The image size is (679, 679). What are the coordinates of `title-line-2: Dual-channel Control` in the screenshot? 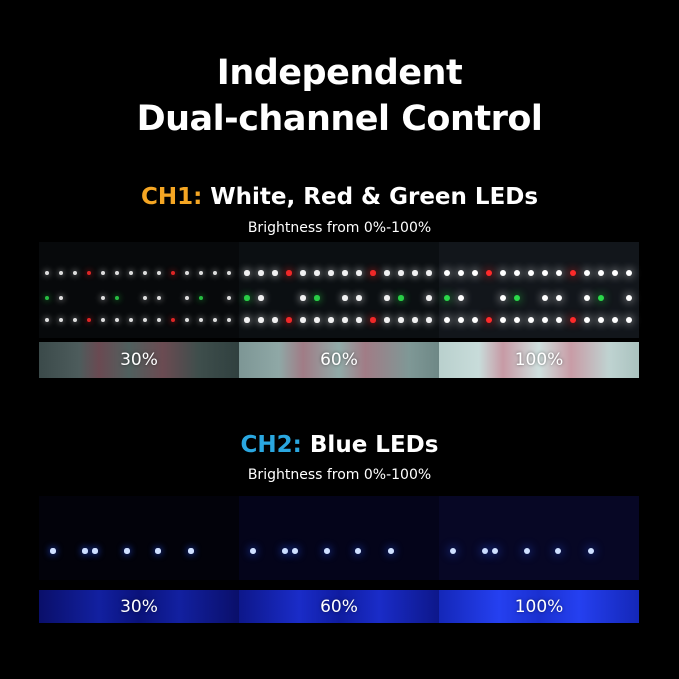 It's located at (339, 119).